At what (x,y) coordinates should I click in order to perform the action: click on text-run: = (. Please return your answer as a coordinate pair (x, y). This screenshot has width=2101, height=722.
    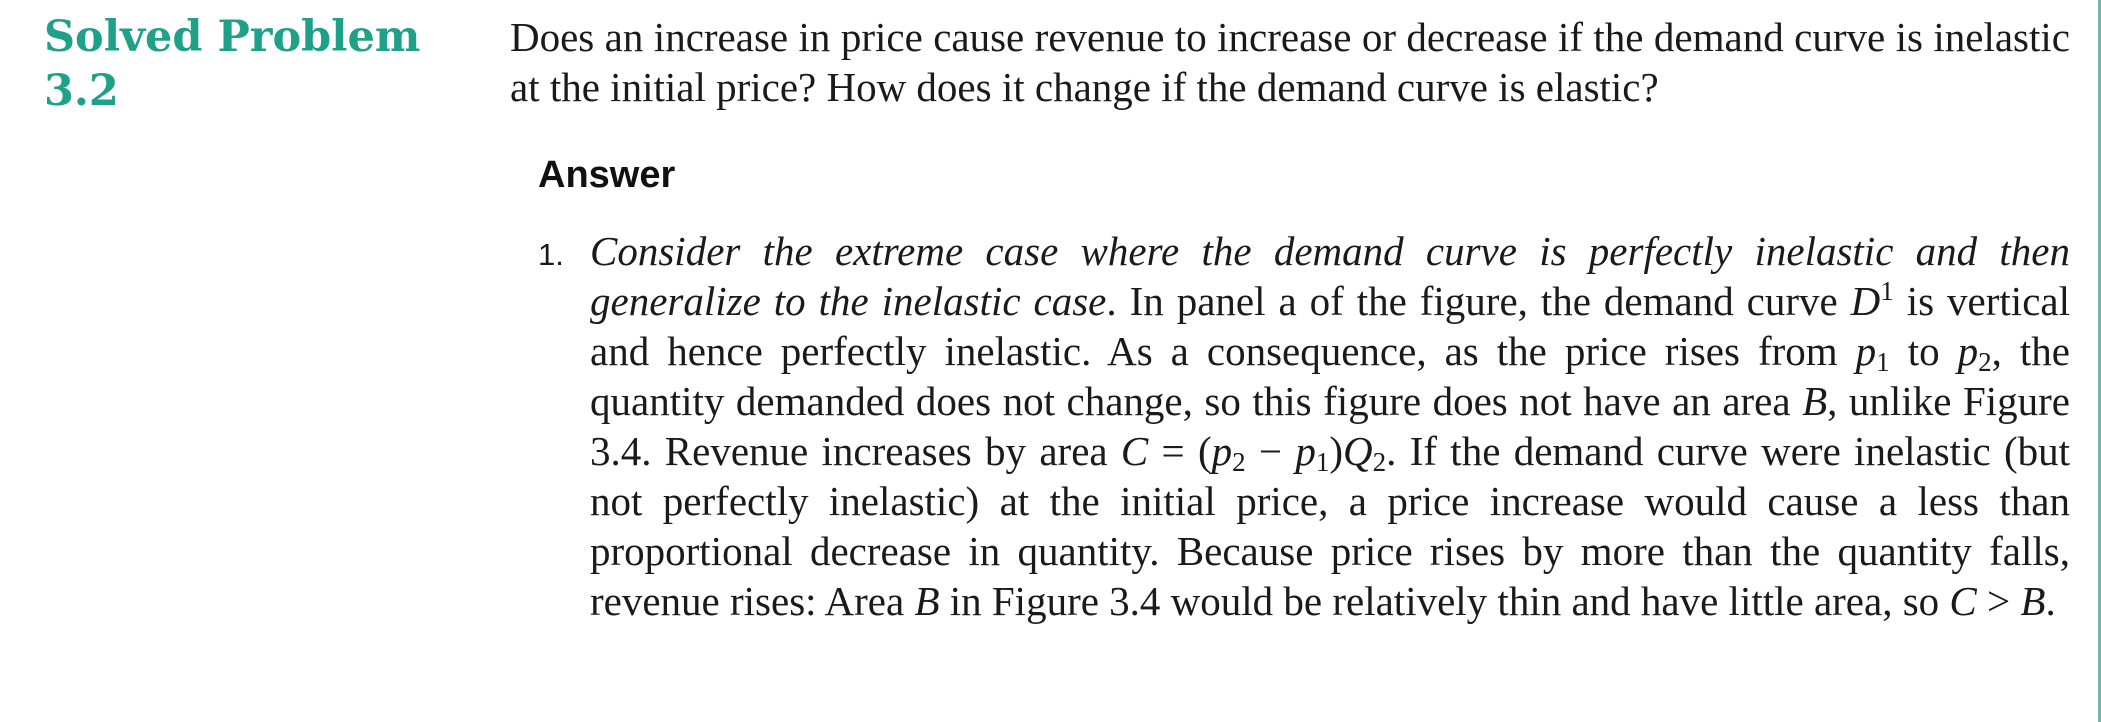
    Looking at the image, I should click on (1180, 451).